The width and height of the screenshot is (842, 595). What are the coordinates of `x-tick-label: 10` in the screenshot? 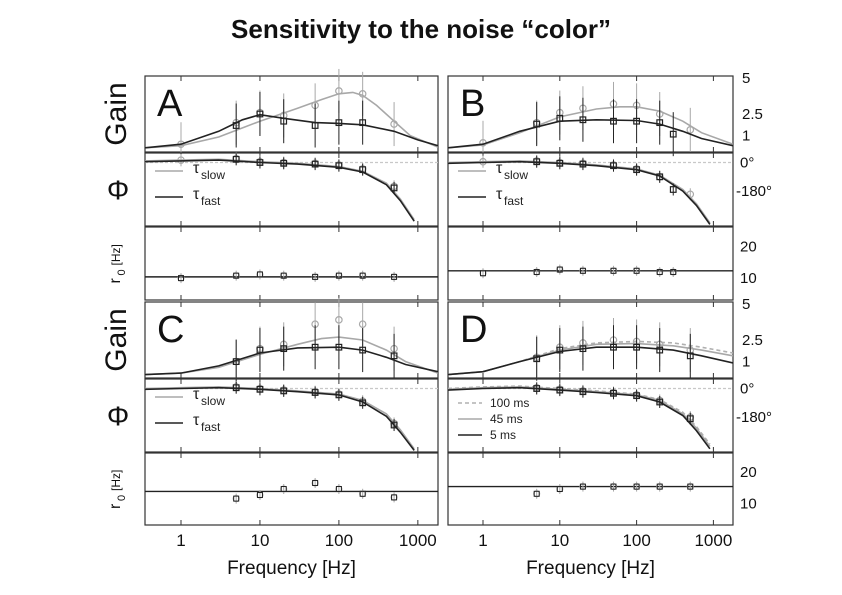 It's located at (559, 540).